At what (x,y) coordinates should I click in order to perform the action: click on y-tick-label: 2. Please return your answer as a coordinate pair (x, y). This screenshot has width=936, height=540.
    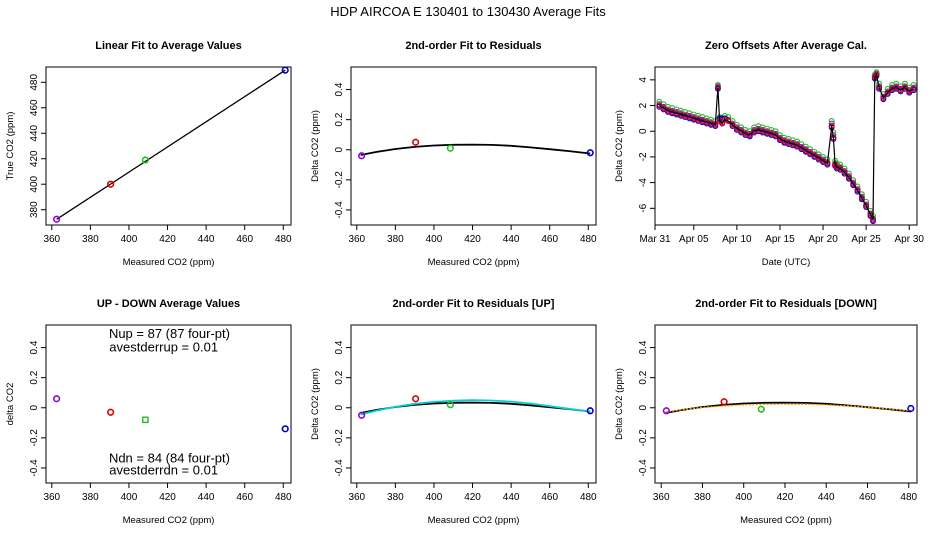
    Looking at the image, I should click on (643, 105).